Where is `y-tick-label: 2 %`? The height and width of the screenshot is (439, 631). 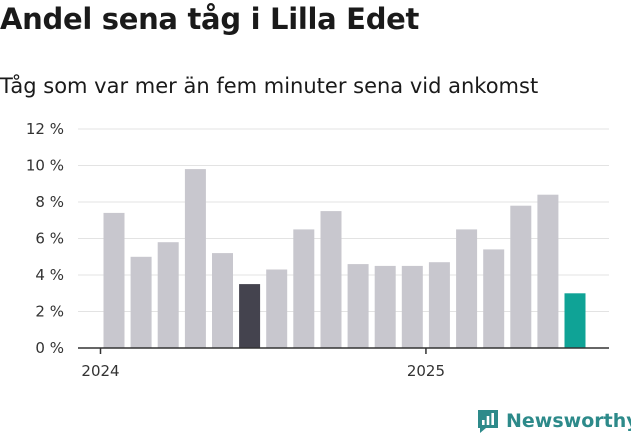 y-tick-label: 2 % is located at coordinates (49, 312).